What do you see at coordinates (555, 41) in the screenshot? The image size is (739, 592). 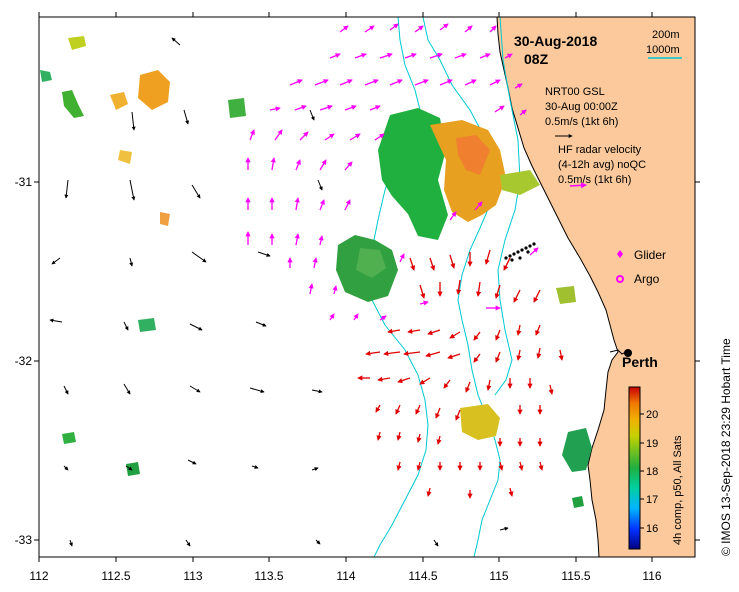 I see `map-date: 30-Aug-2018` at bounding box center [555, 41].